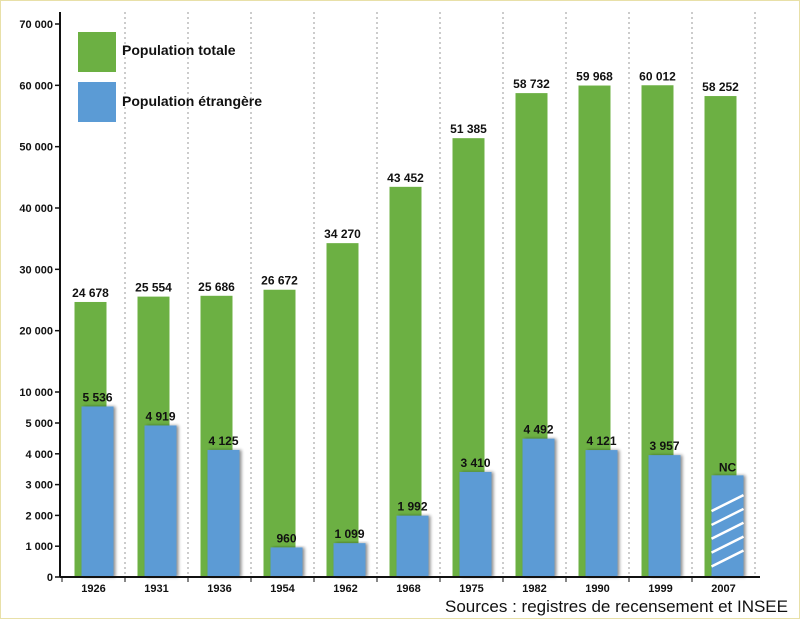 This screenshot has width=800, height=619. Describe the element at coordinates (538, 430) in the screenshot. I see `data-label-foreign: 4 492` at that location.